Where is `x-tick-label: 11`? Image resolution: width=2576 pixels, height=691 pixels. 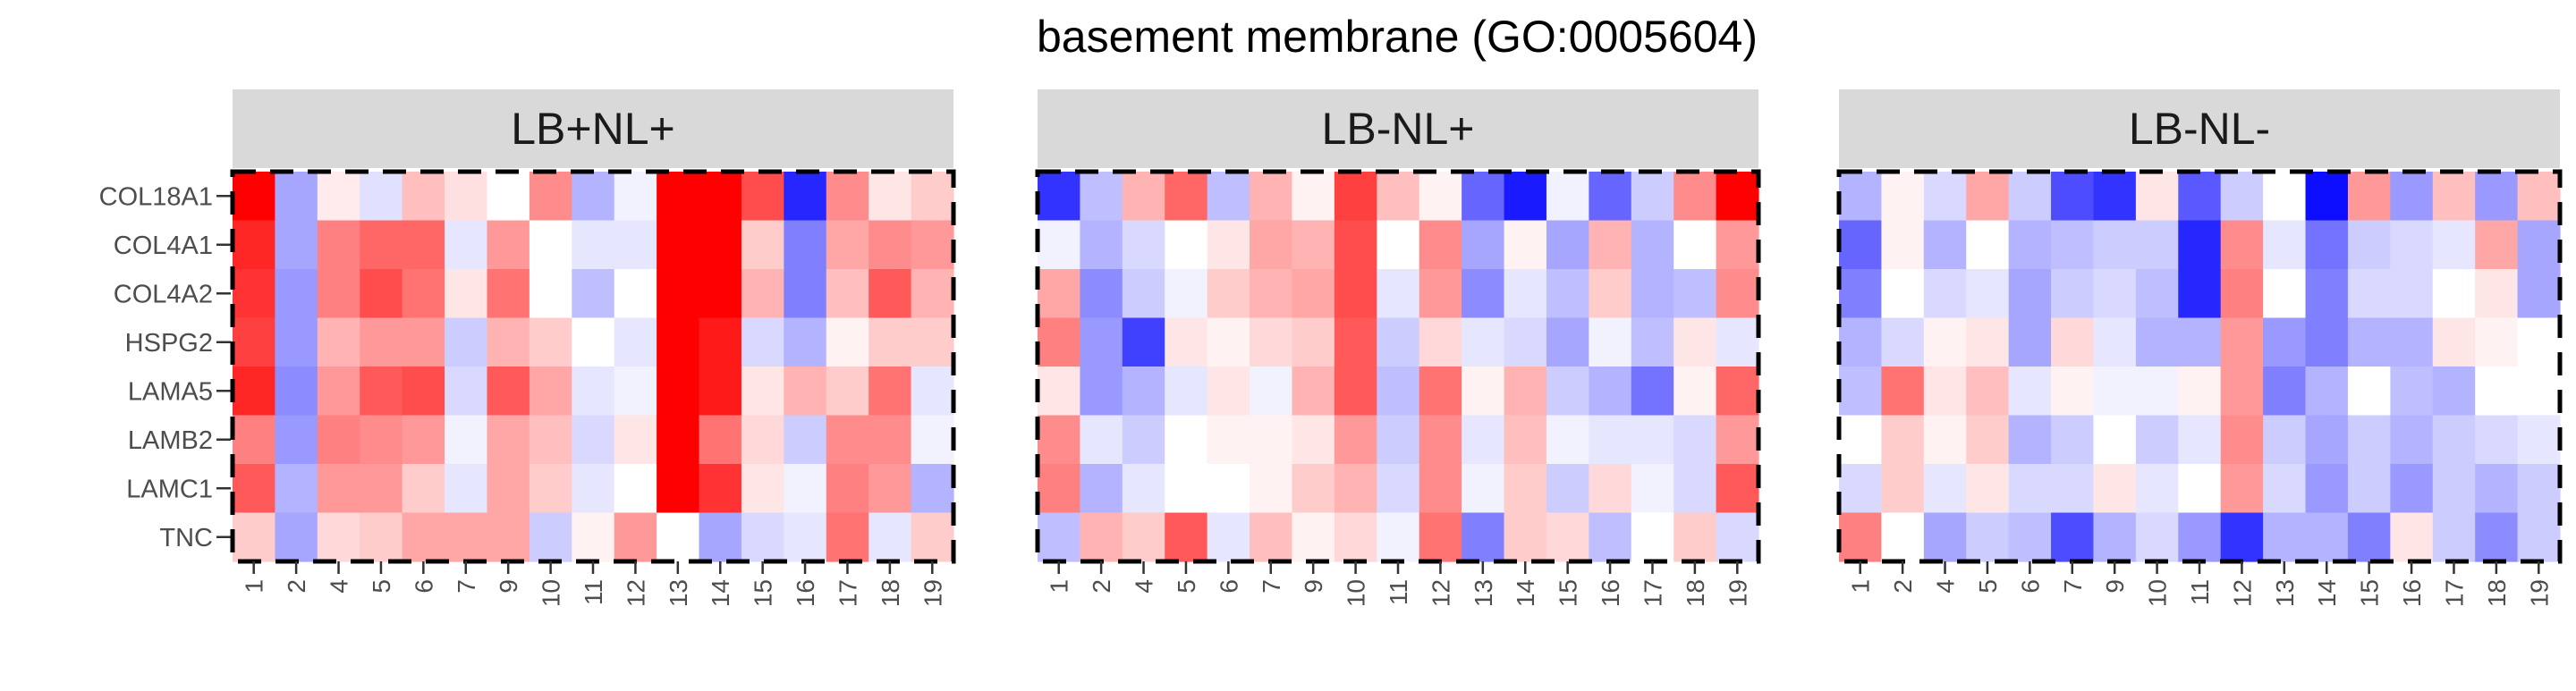
x-tick-label: 11 is located at coordinates (1398, 592).